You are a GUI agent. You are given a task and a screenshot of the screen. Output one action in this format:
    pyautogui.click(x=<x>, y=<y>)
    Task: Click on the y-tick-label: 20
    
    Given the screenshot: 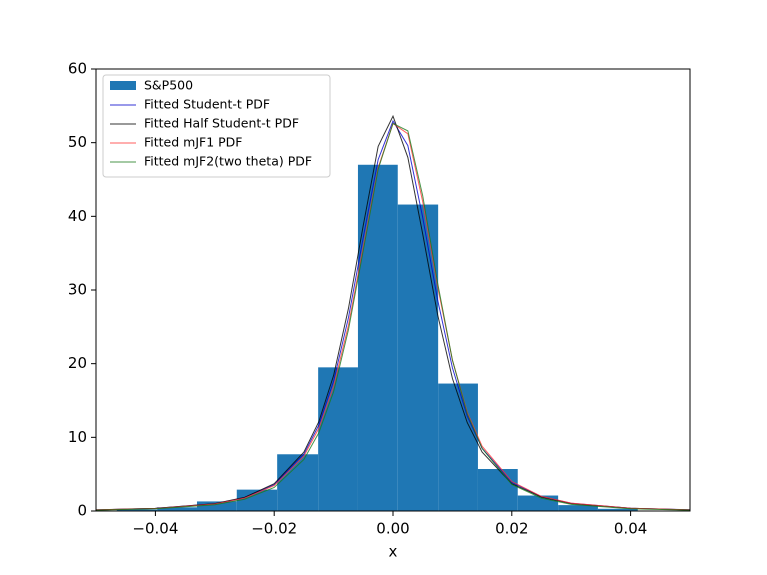 What is the action you would take?
    pyautogui.click(x=77, y=363)
    